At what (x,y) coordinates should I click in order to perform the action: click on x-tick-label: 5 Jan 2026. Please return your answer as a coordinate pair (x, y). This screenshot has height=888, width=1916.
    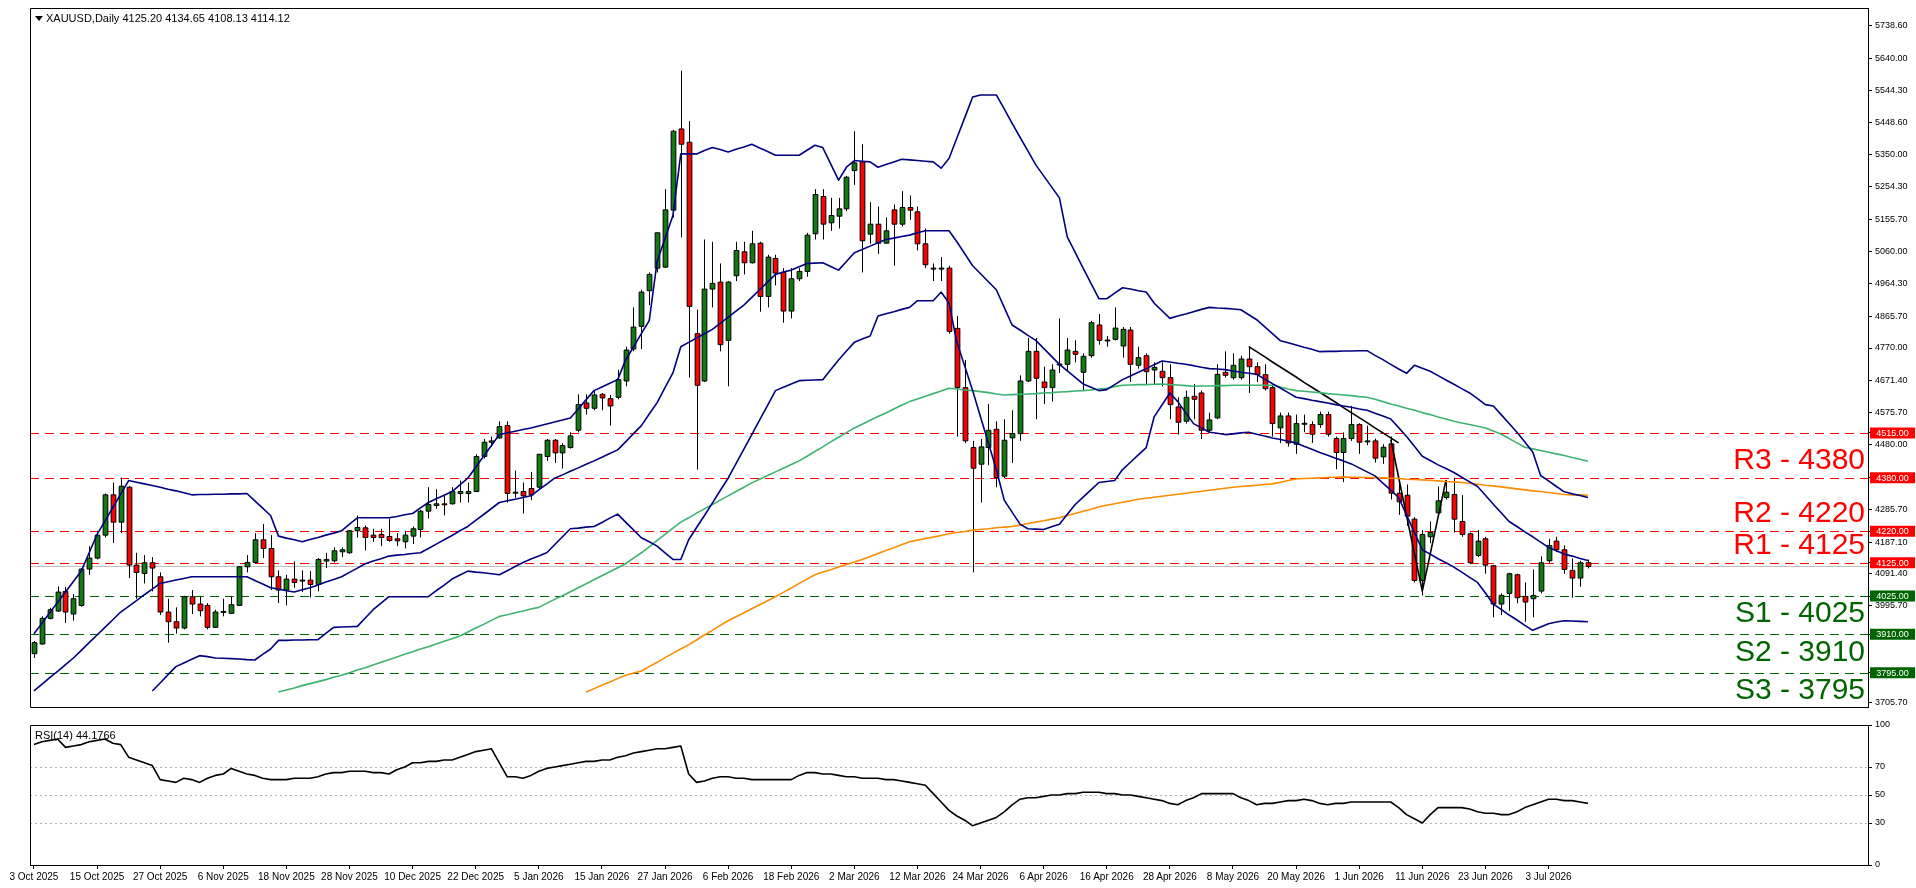
    Looking at the image, I should click on (539, 876).